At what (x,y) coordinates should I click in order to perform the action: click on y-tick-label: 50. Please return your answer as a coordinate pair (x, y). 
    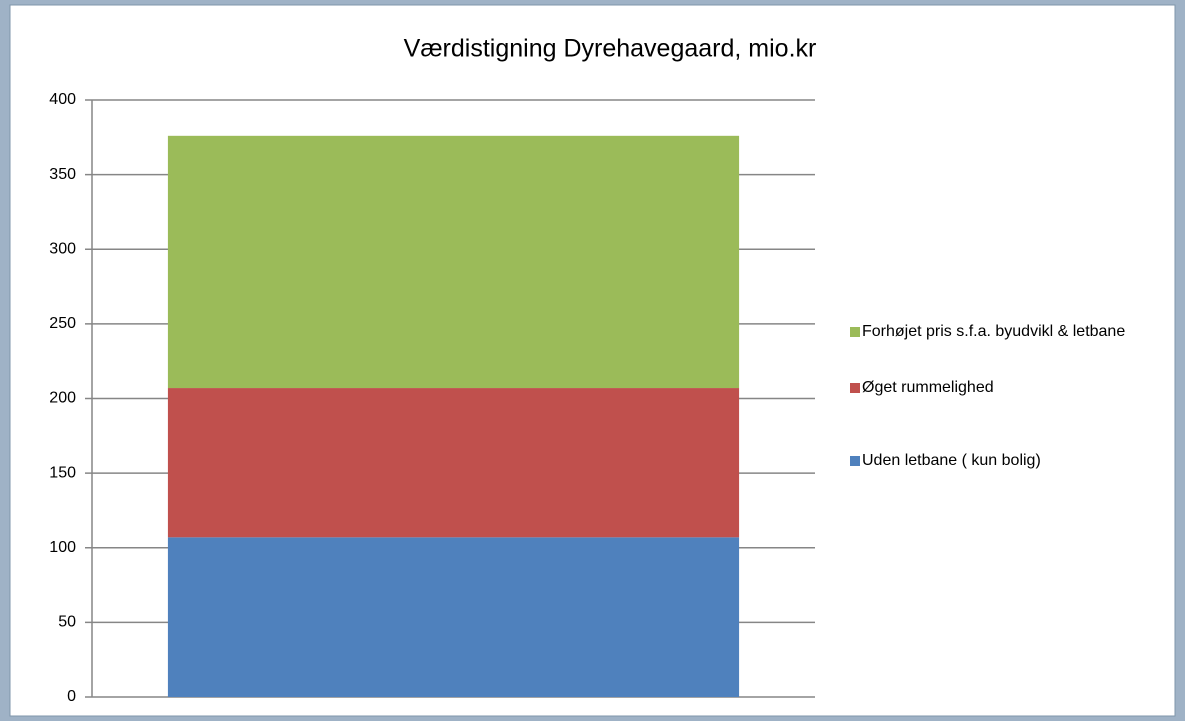
    Looking at the image, I should click on (67, 622).